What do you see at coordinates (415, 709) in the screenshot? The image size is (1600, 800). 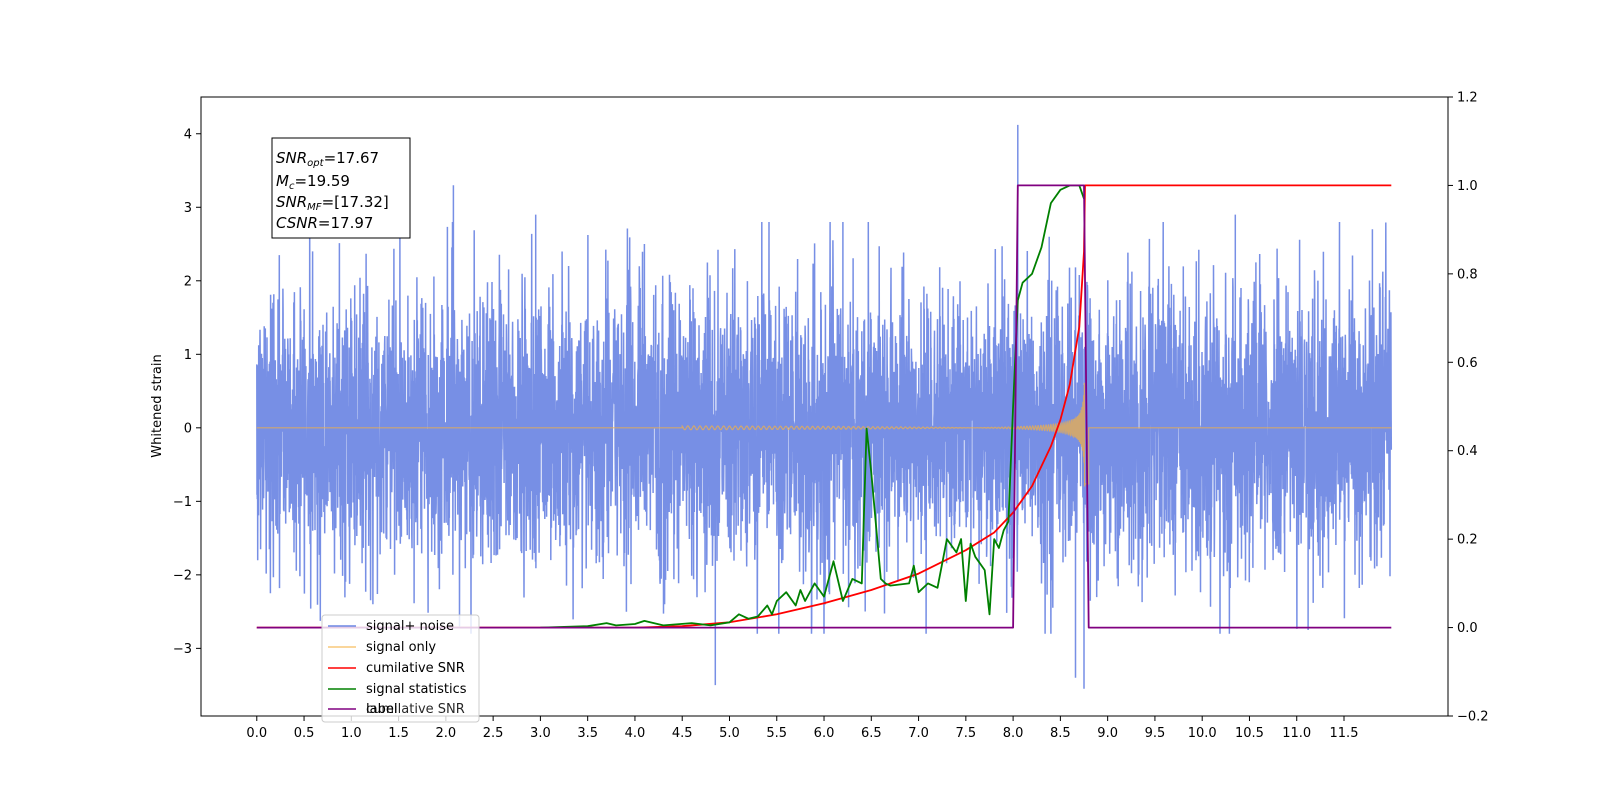 I see `legend-ghost-text: cumilative SNR` at bounding box center [415, 709].